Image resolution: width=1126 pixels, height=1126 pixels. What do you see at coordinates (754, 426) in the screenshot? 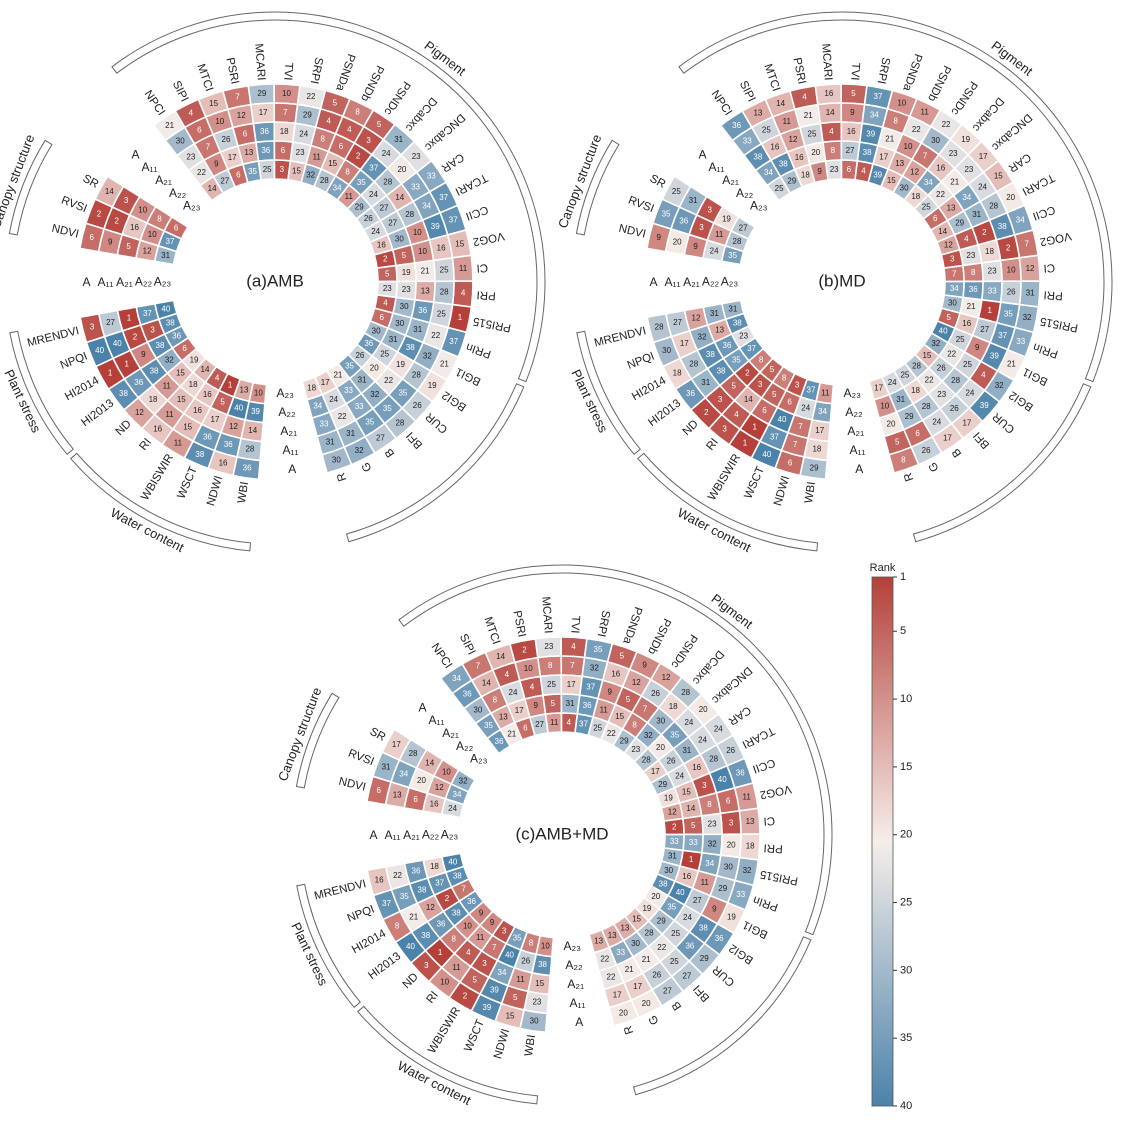
I see `cell-label: 1` at bounding box center [754, 426].